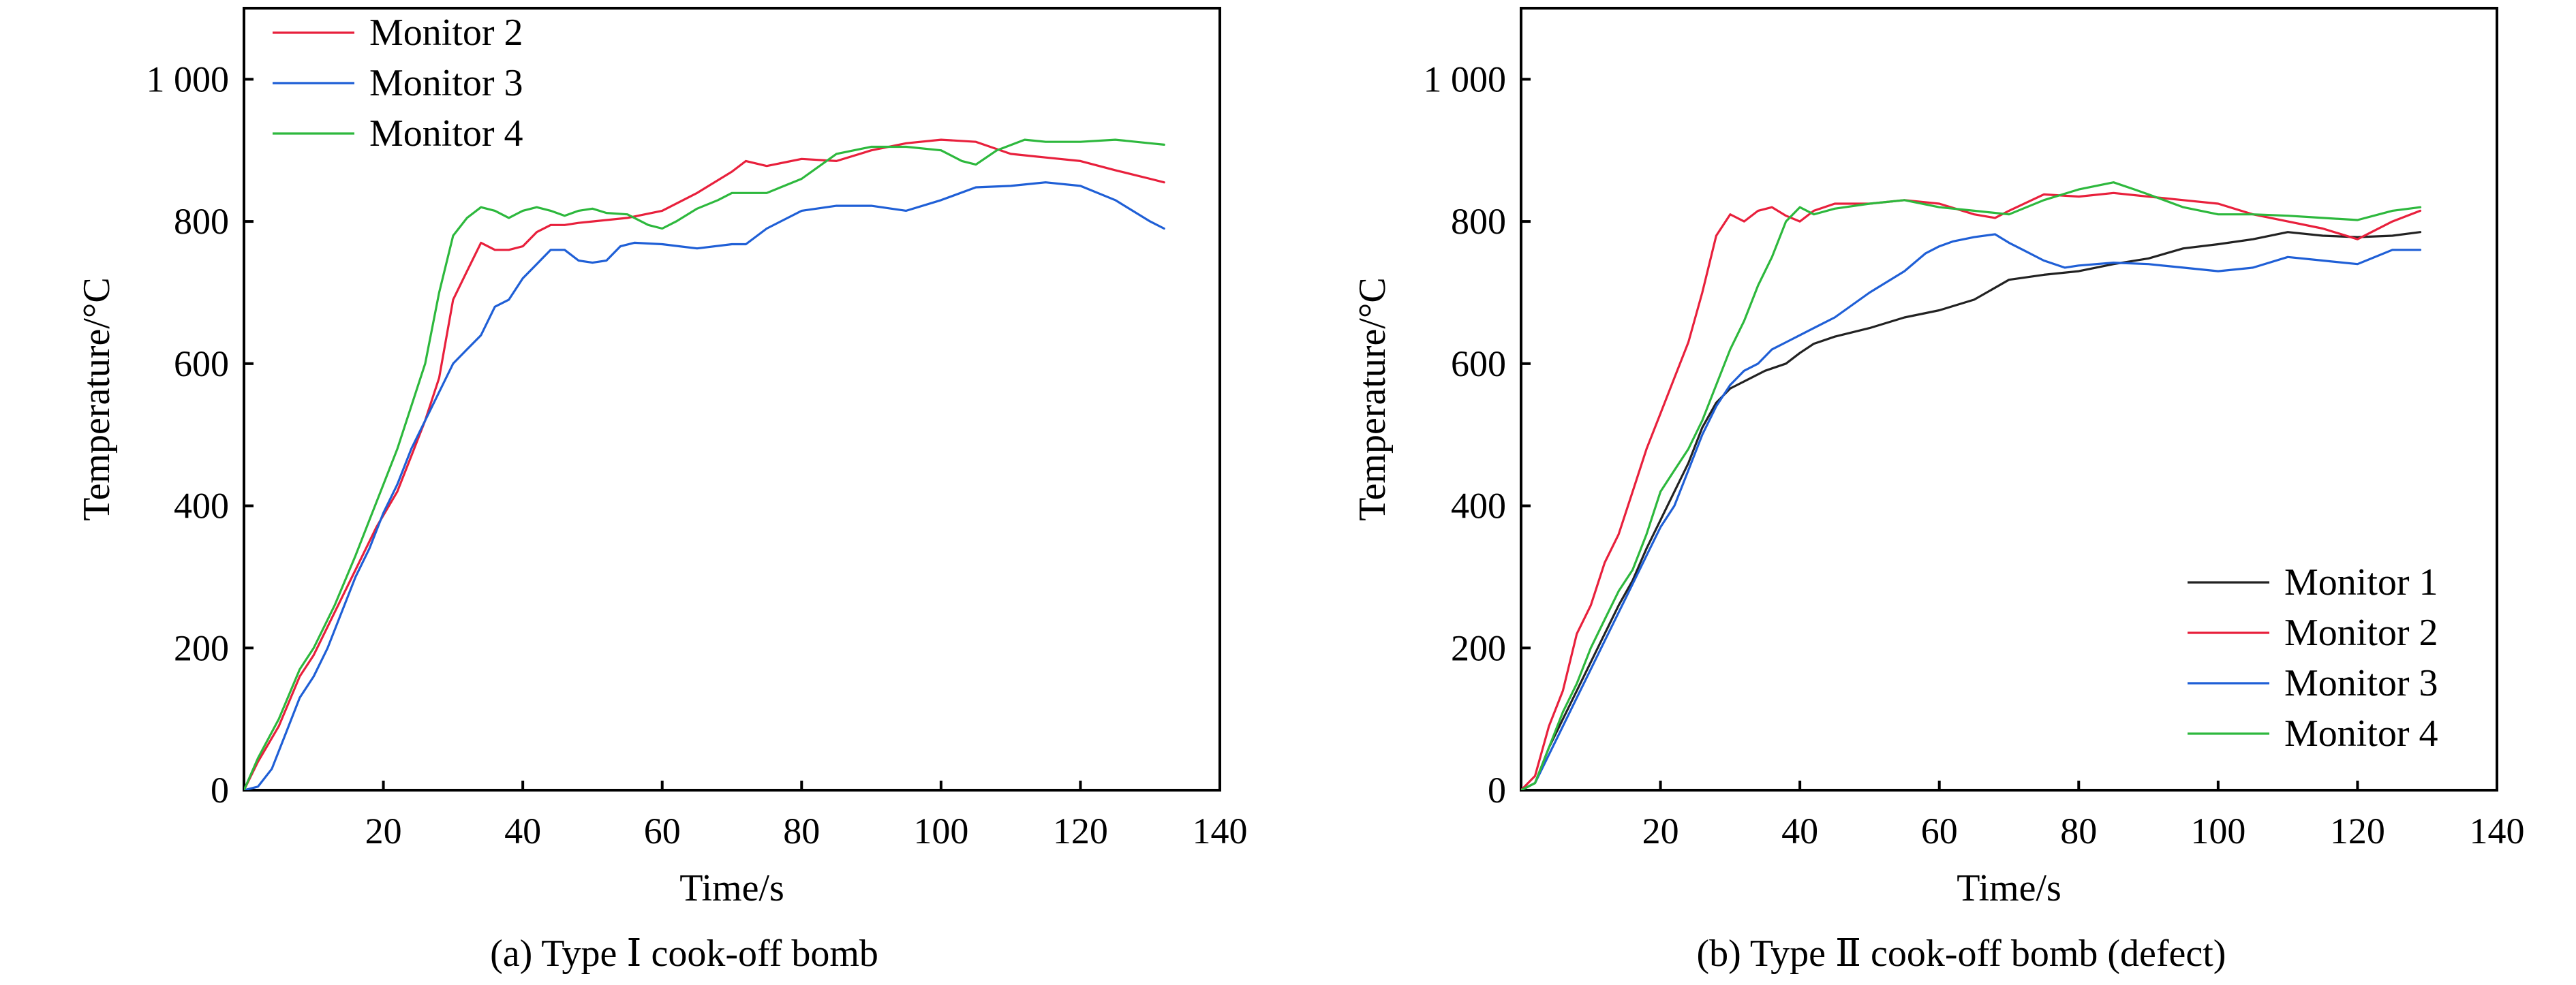  I want to click on chart-caption: (a) Type Ⅰ cook-off bomb, so click(684, 954).